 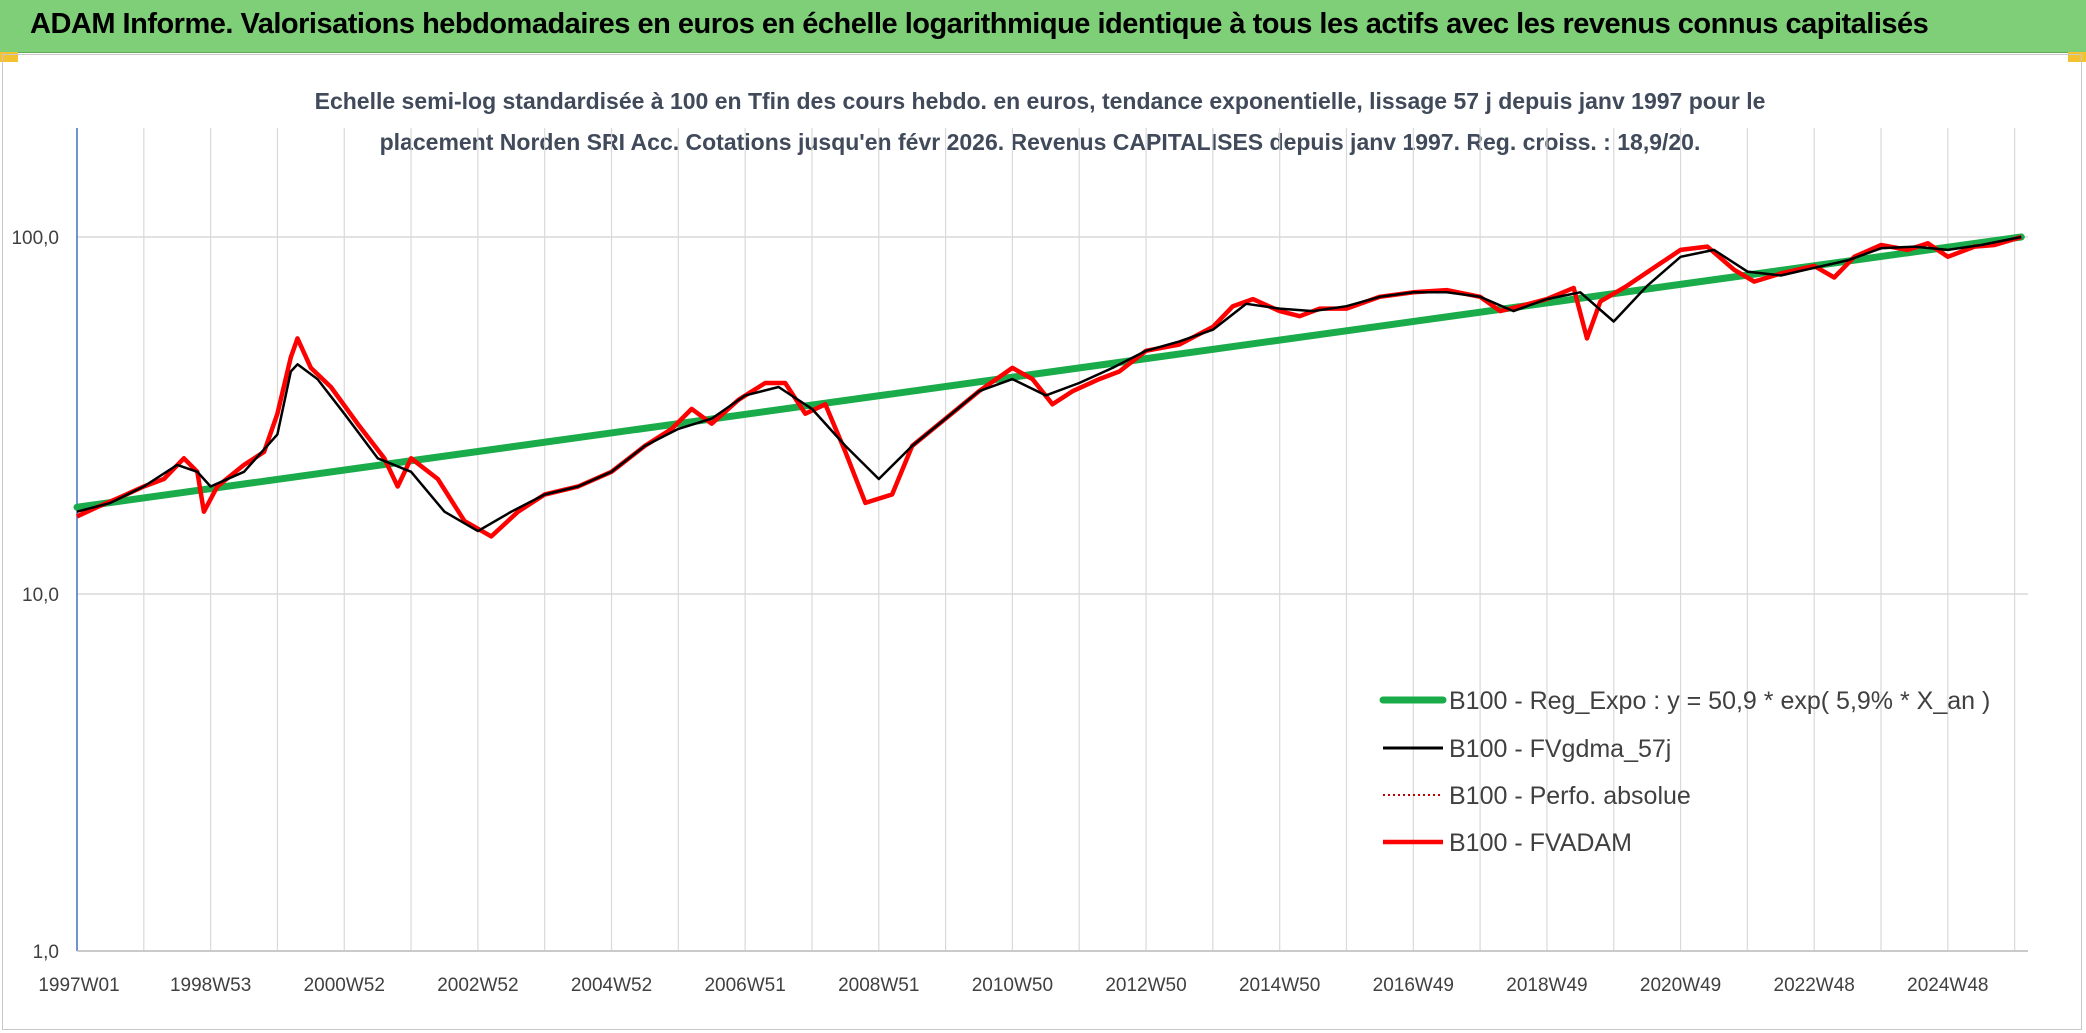 I want to click on legend-label: B100 - FVgdma_57j, so click(x=1560, y=749).